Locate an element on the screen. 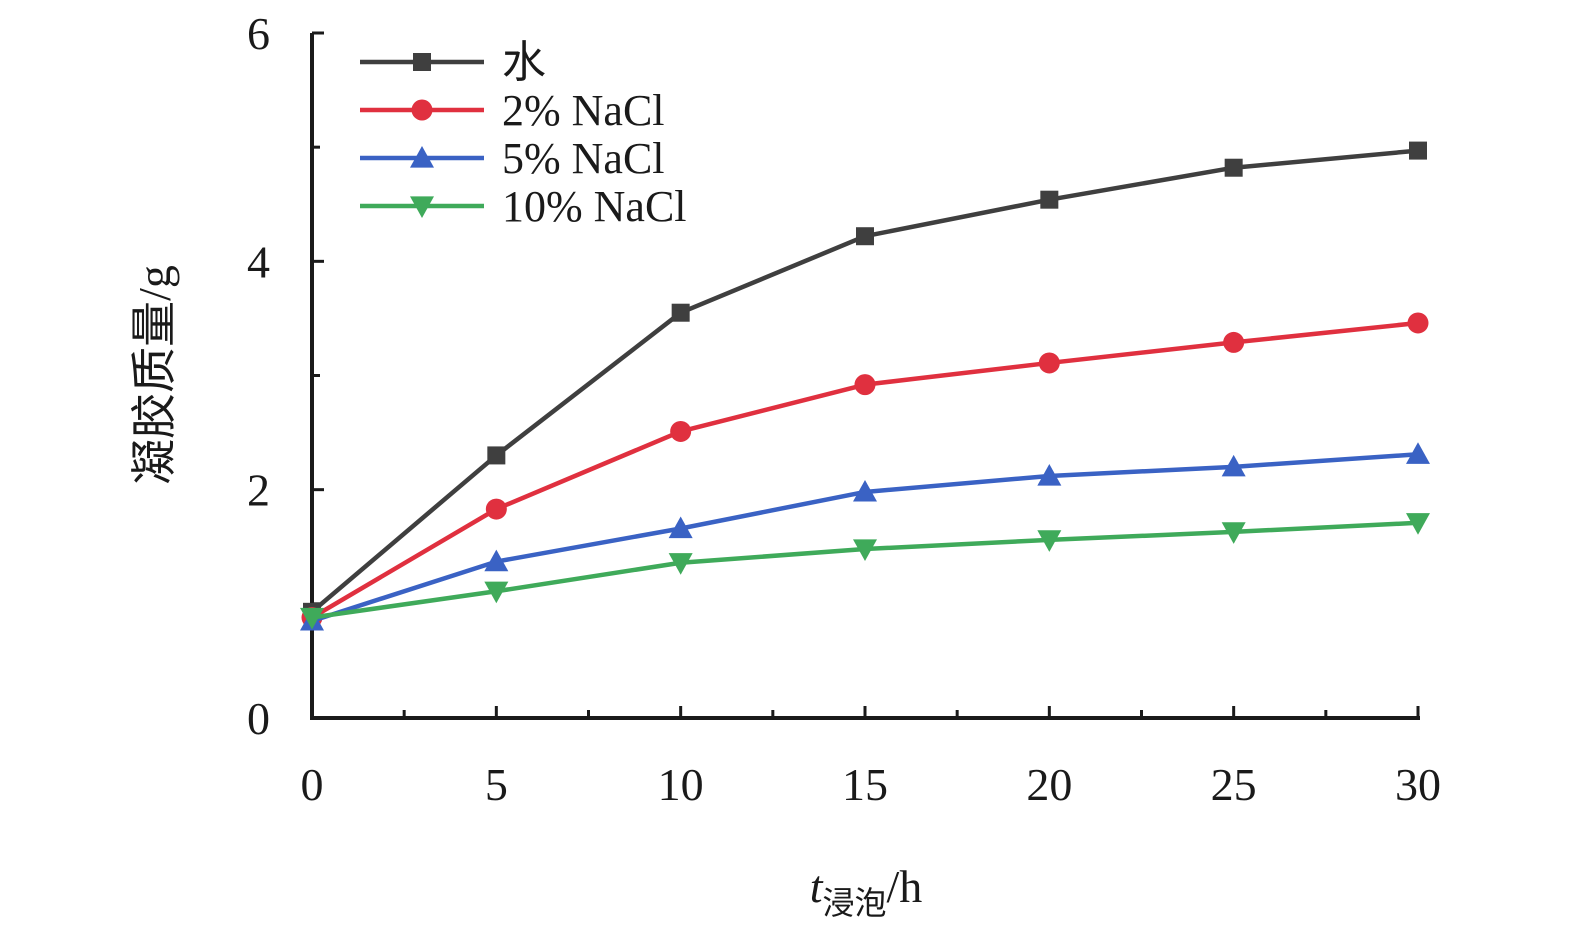  legend-label: 5% NaCl is located at coordinates (583, 158).